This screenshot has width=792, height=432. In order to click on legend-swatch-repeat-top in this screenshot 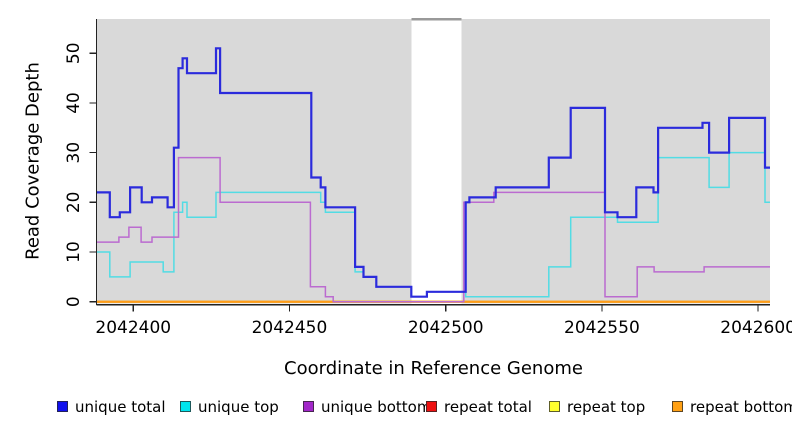, I will do `click(554, 406)`.